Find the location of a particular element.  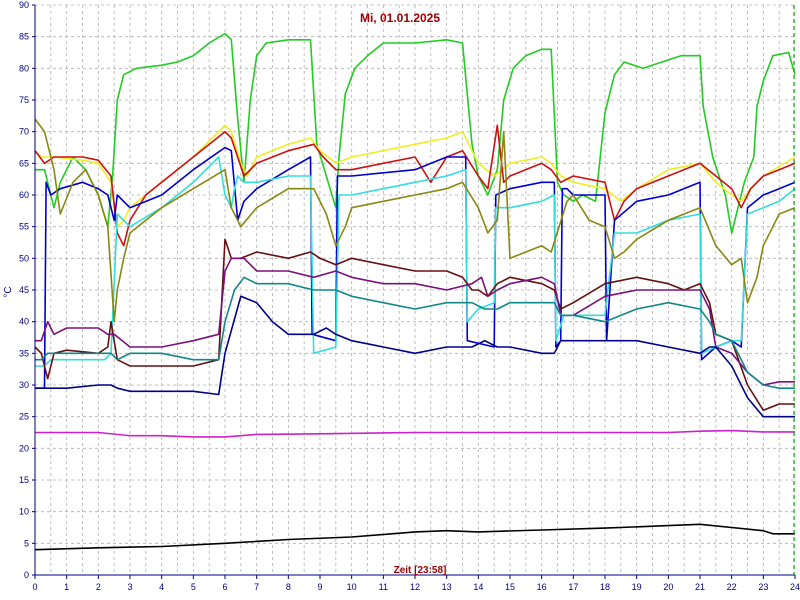

y-tick-label: 80 is located at coordinates (24, 68).